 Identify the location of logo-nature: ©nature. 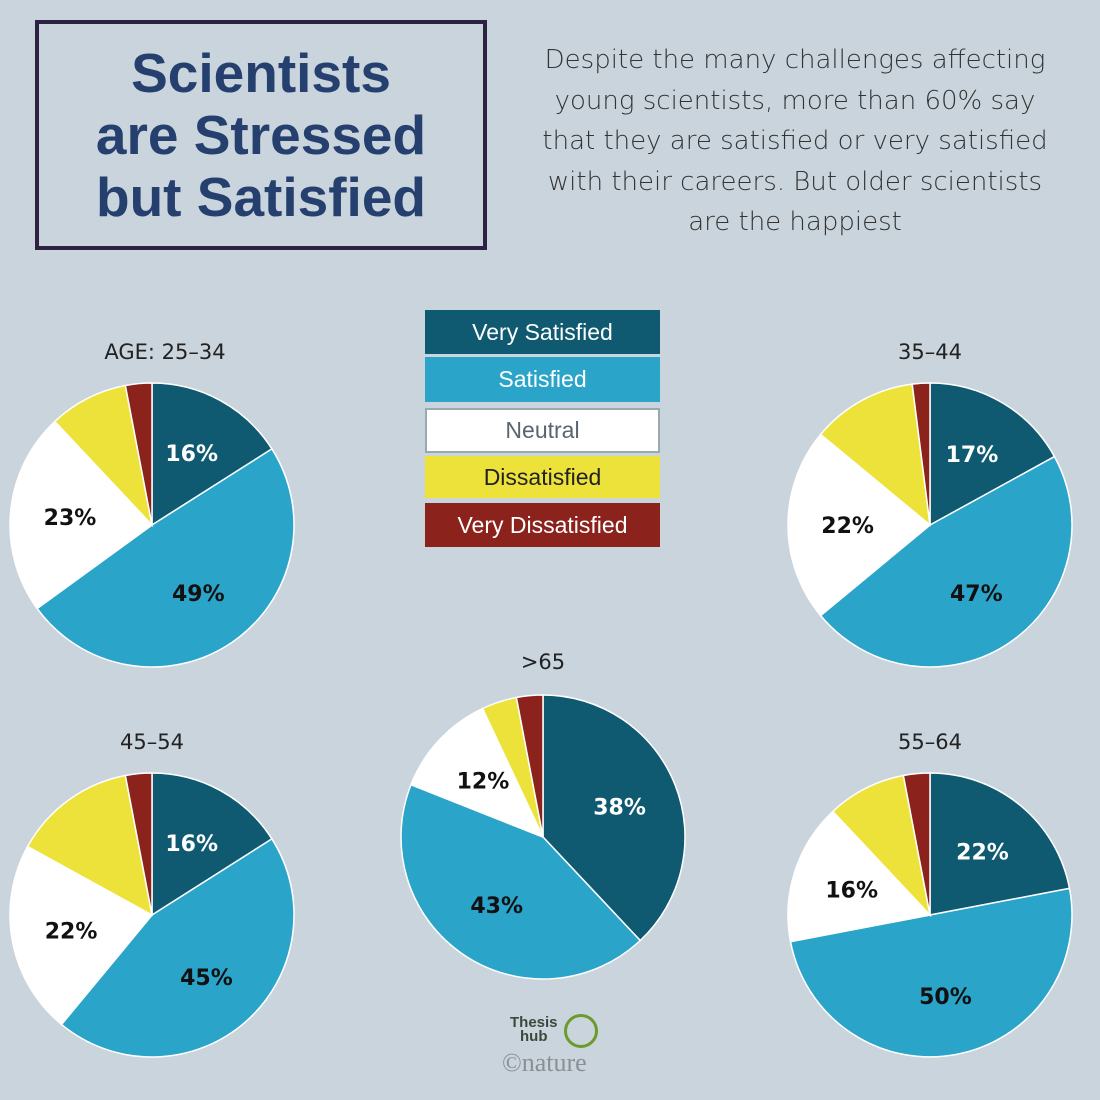
(544, 1062).